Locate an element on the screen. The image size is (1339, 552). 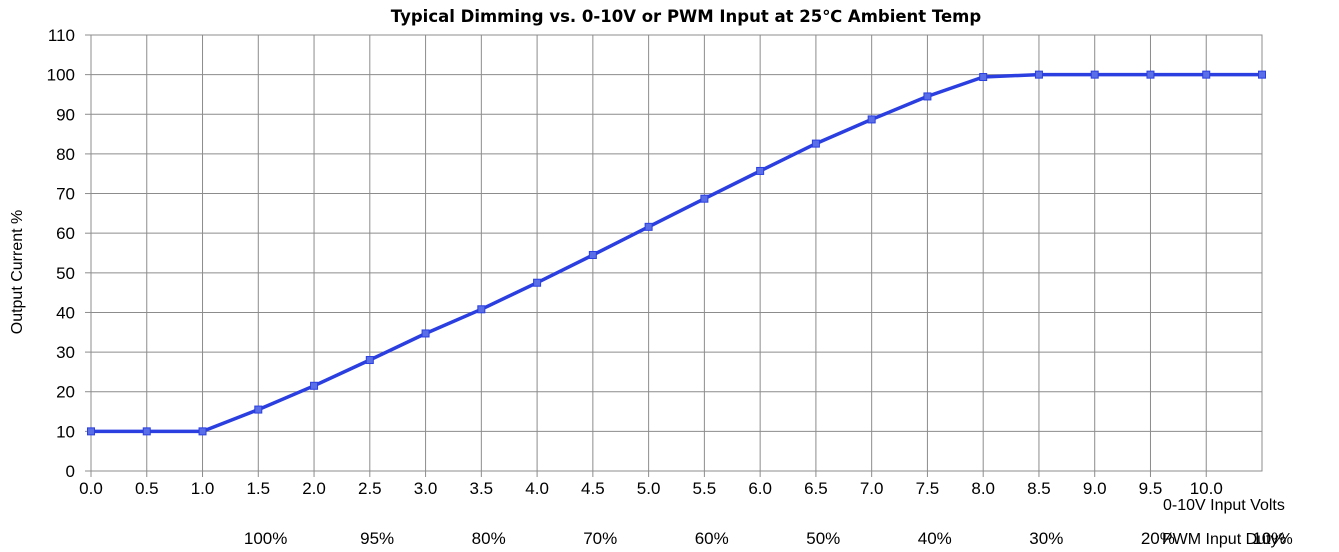
pwm-tick-label: 50% is located at coordinates (823, 538).